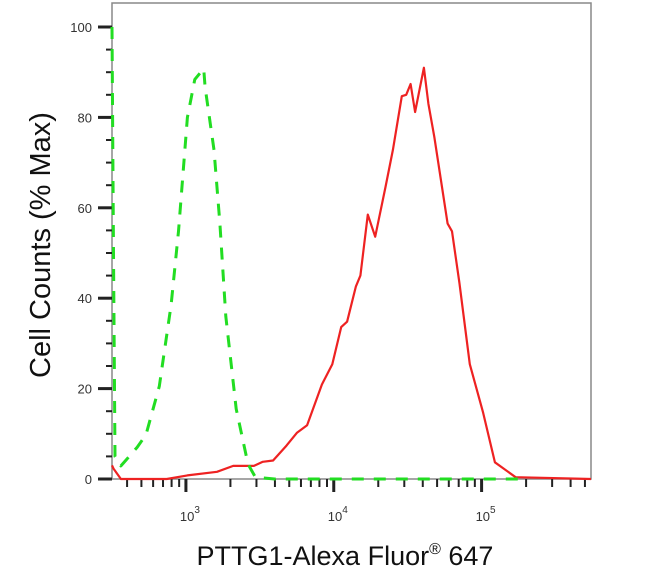 The image size is (650, 584). I want to click on y-axis-title: Cell Counts (% Max), so click(41, 245).